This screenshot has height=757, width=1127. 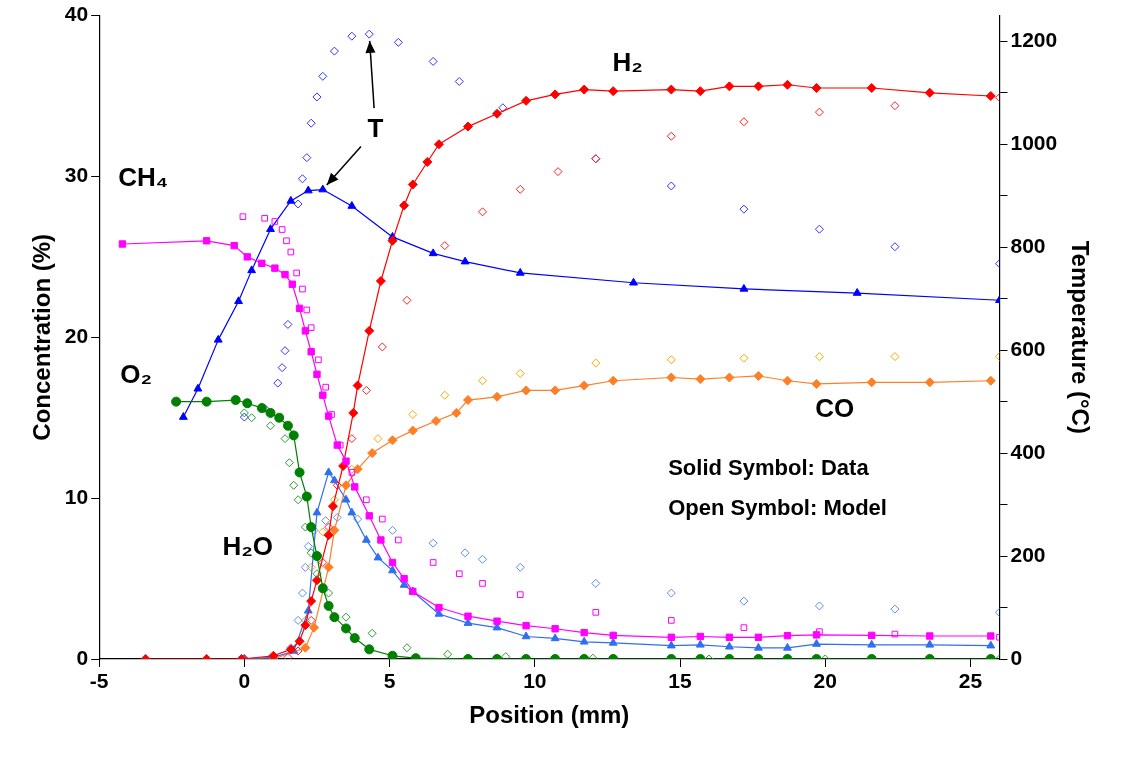 I want to click on annotation: CH₄, so click(x=143, y=176).